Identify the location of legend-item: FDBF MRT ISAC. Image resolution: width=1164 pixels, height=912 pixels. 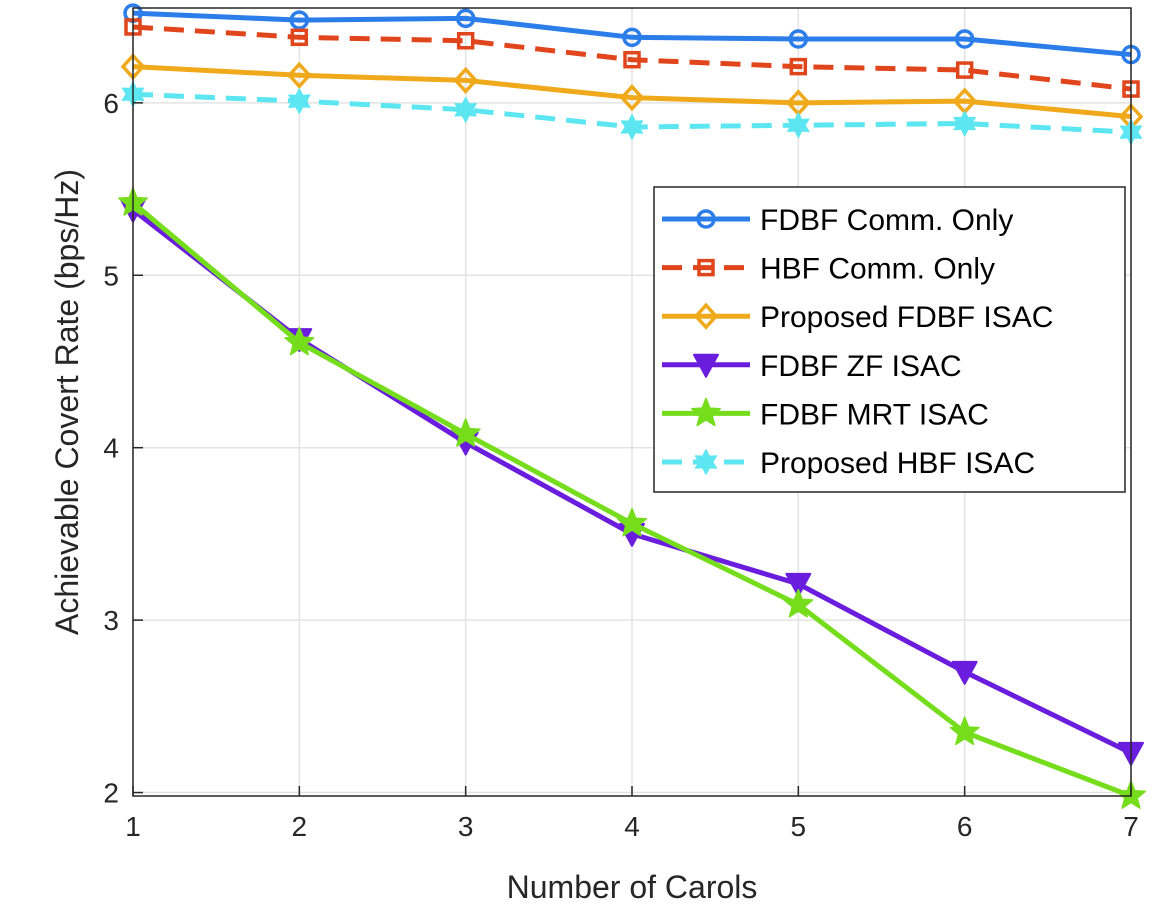
(825, 414).